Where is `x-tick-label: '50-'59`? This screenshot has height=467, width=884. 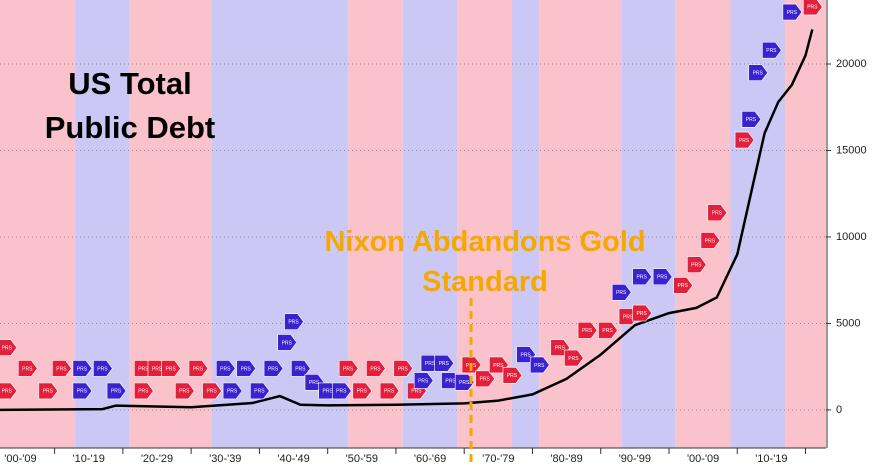
x-tick-label: '50-'59 is located at coordinates (362, 459).